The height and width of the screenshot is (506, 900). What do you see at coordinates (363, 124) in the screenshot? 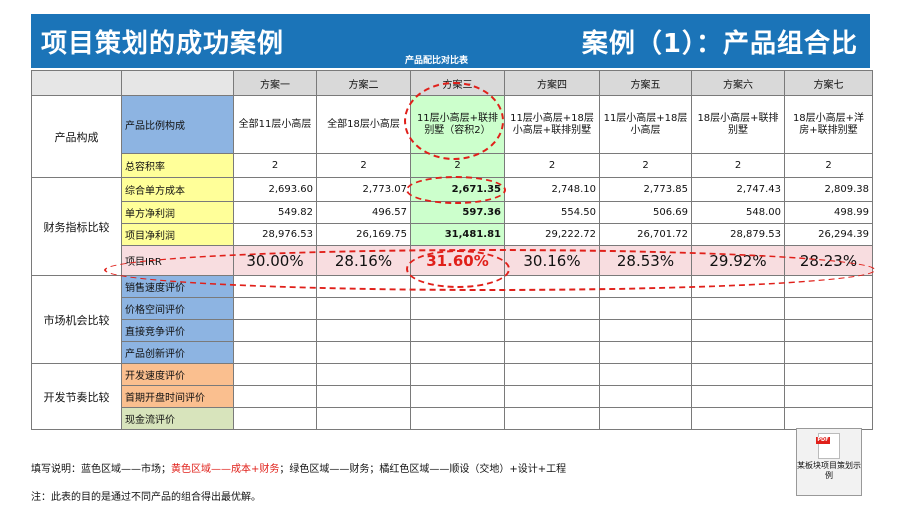
I see `table-cell: 全部18层小高层` at bounding box center [363, 124].